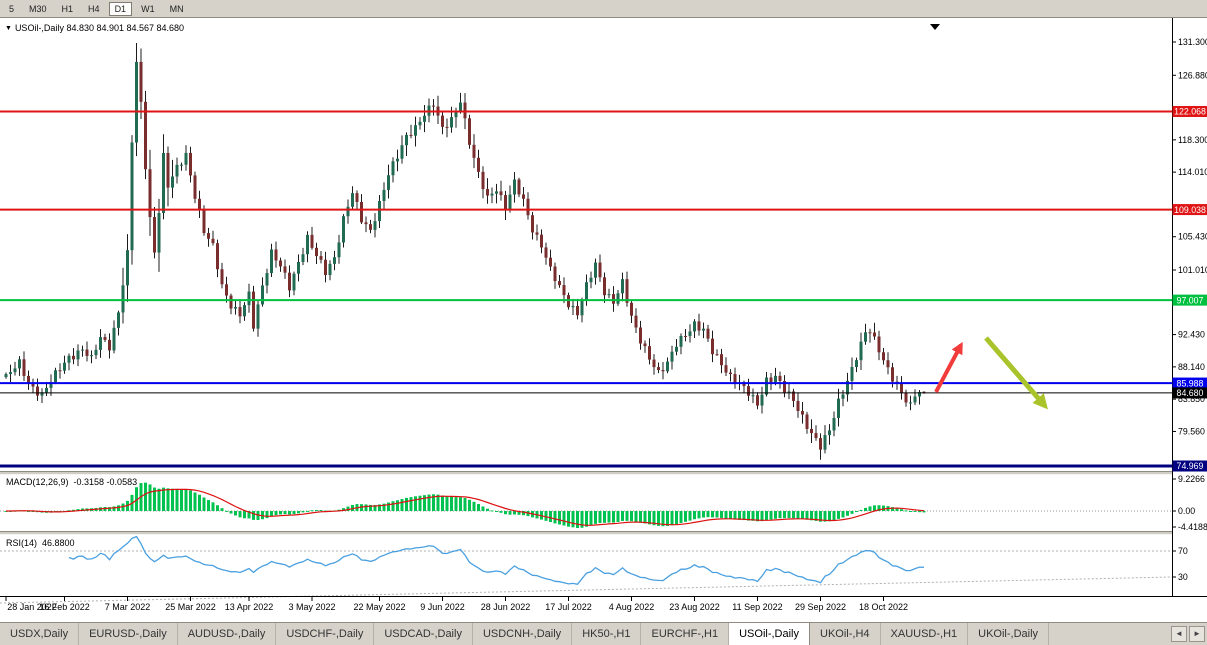 Image resolution: width=1207 pixels, height=645 pixels. What do you see at coordinates (249, 607) in the screenshot?
I see `date-axis-label: 13 Apr 2022` at bounding box center [249, 607].